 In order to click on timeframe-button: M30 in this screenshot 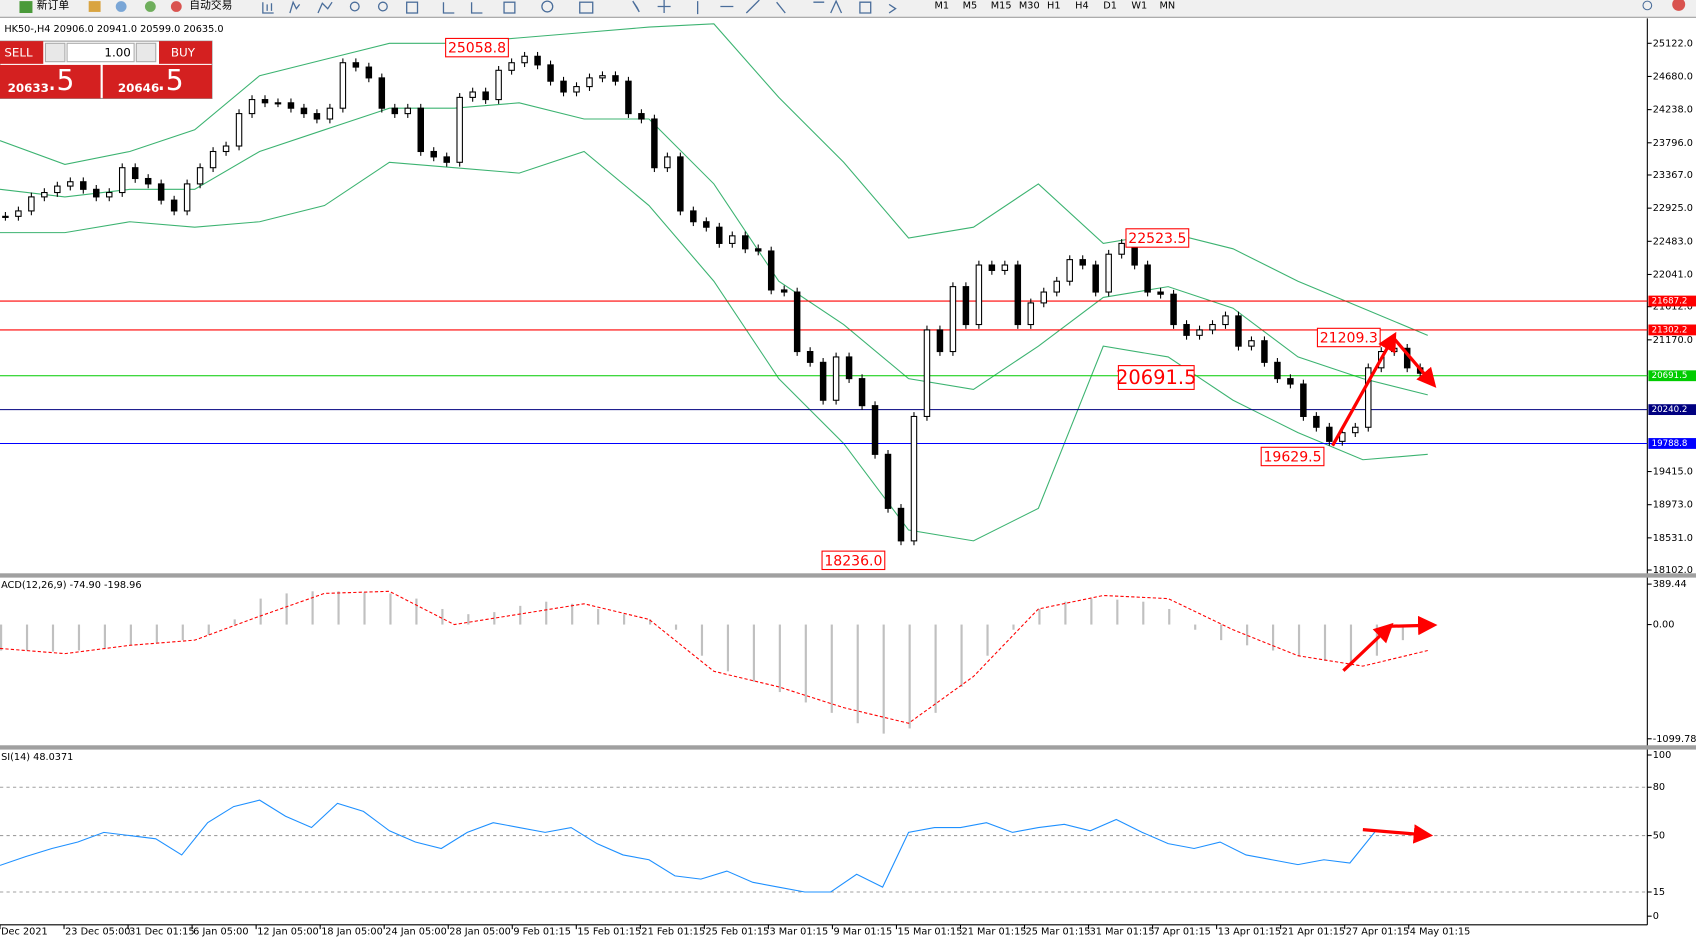, I will do `click(1029, 5)`.